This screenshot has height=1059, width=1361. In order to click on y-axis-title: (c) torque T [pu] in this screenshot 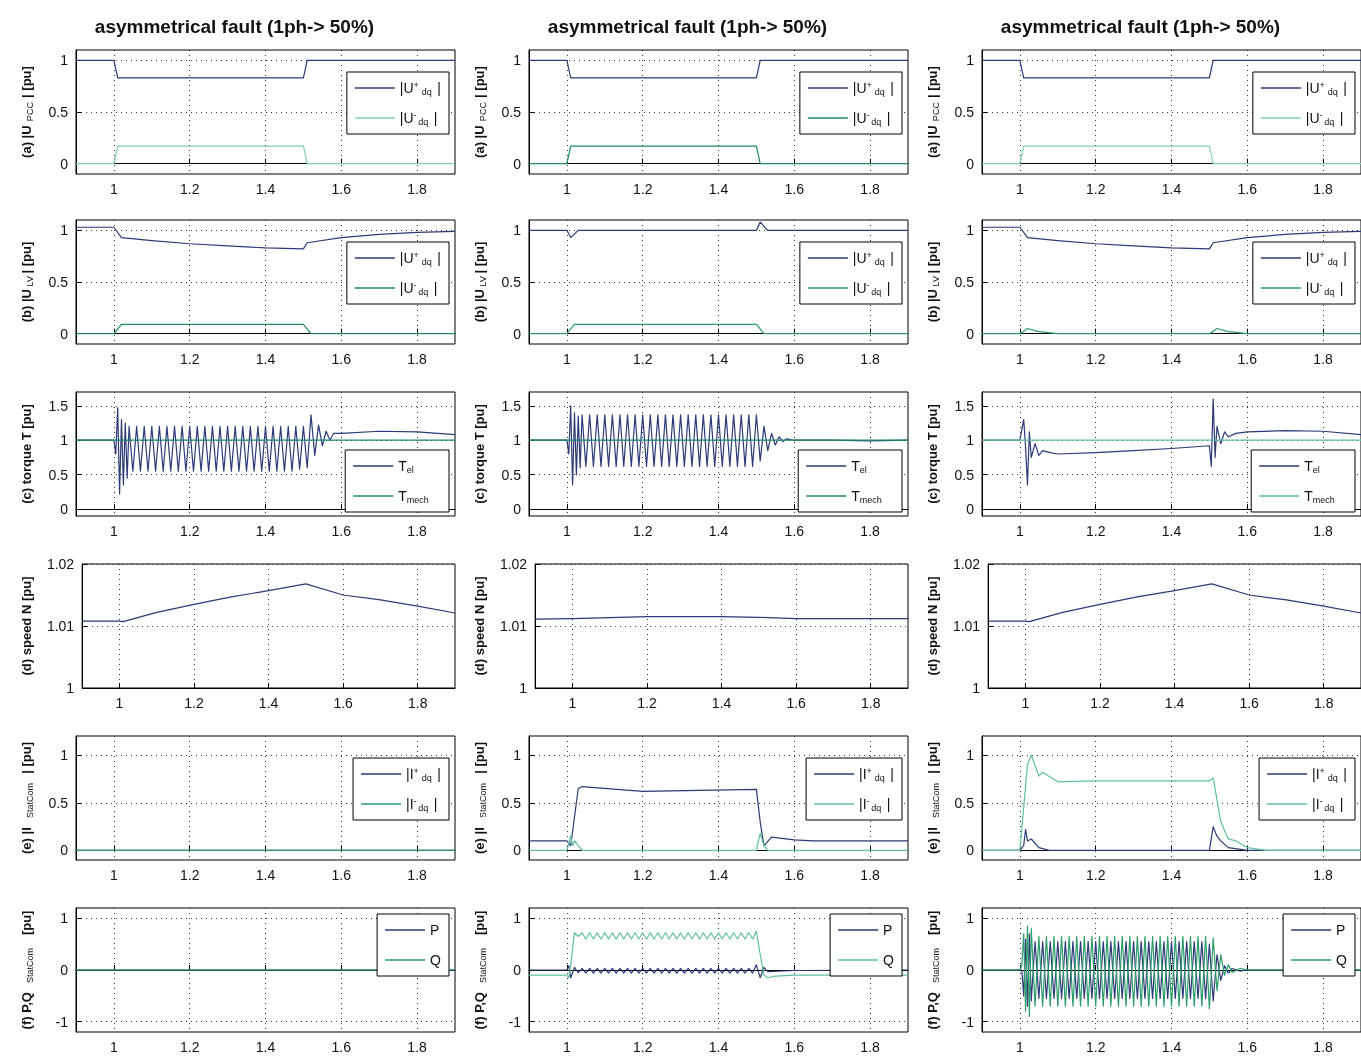, I will do `click(932, 454)`.